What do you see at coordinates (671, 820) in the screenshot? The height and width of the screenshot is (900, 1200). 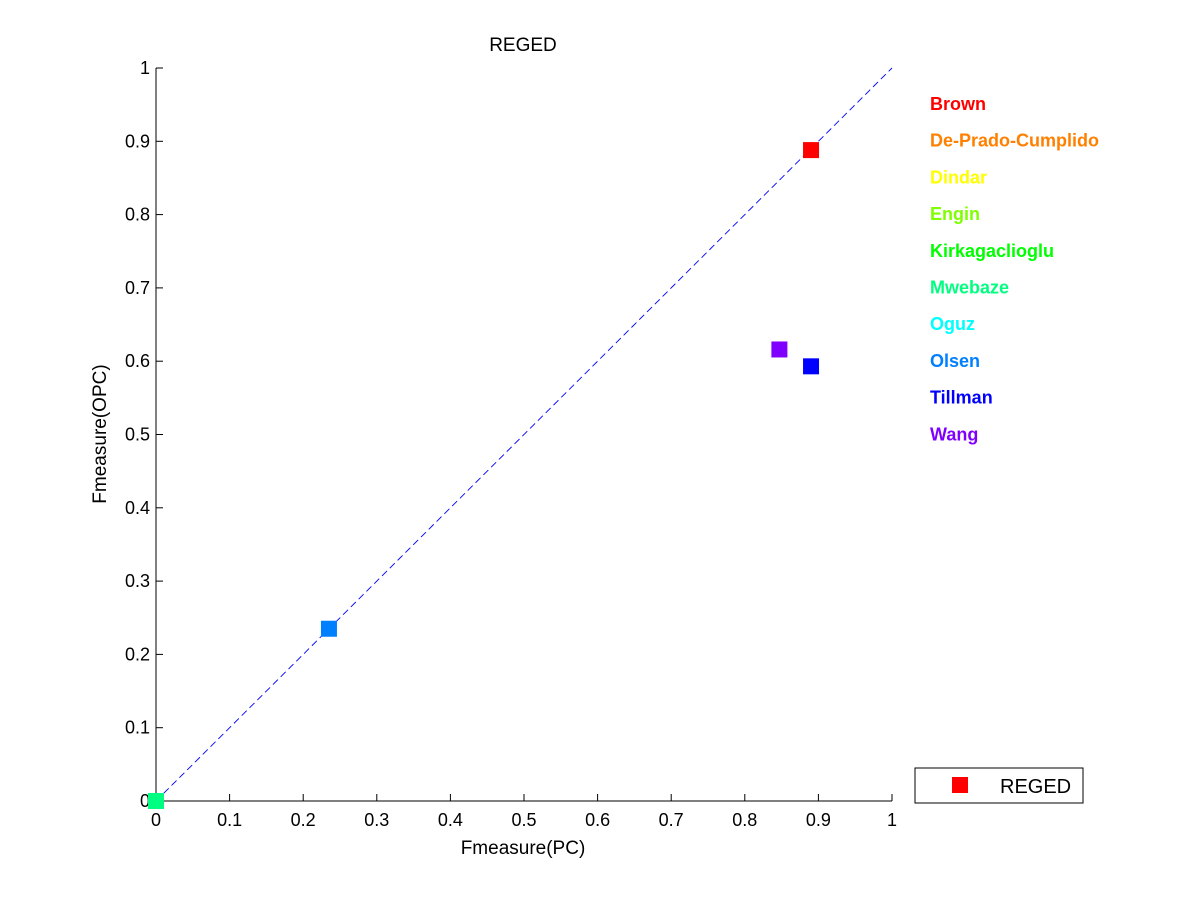 I see `x-tick-label: 0.7` at bounding box center [671, 820].